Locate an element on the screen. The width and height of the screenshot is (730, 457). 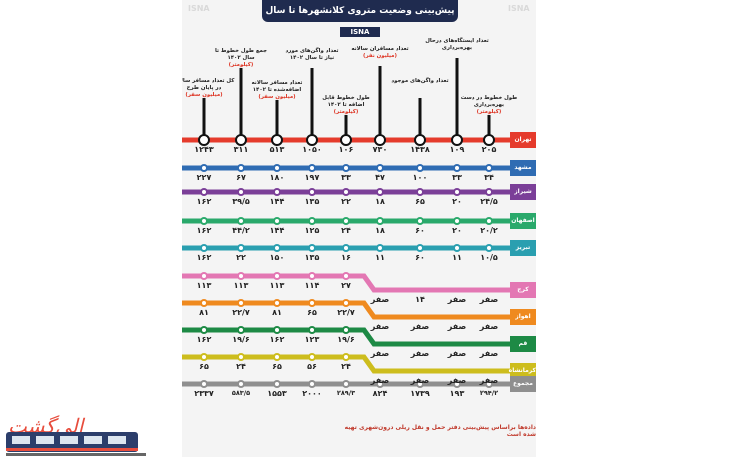
city-value: ۱۰۵۰ is located at coordinates (312, 149).